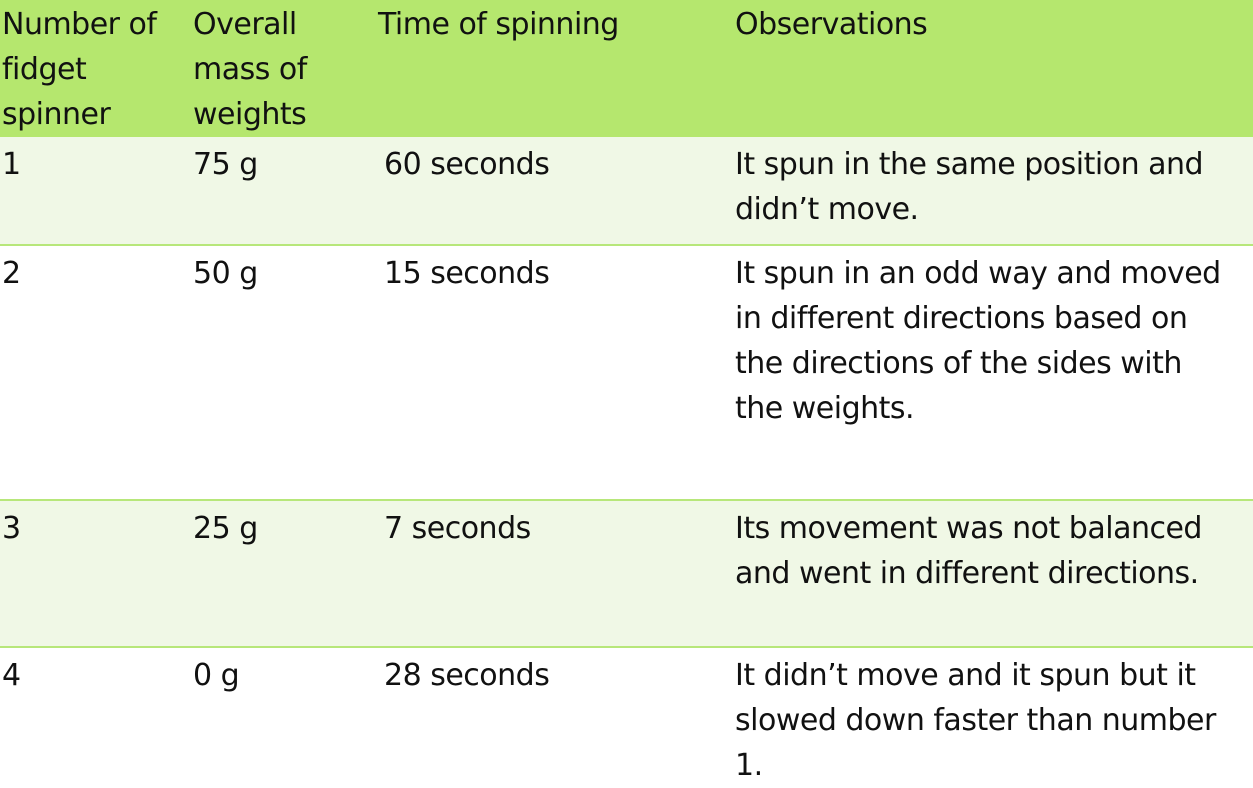 The width and height of the screenshot is (1253, 788). Describe the element at coordinates (467, 273) in the screenshot. I see `cell-time: 15 seconds` at that location.